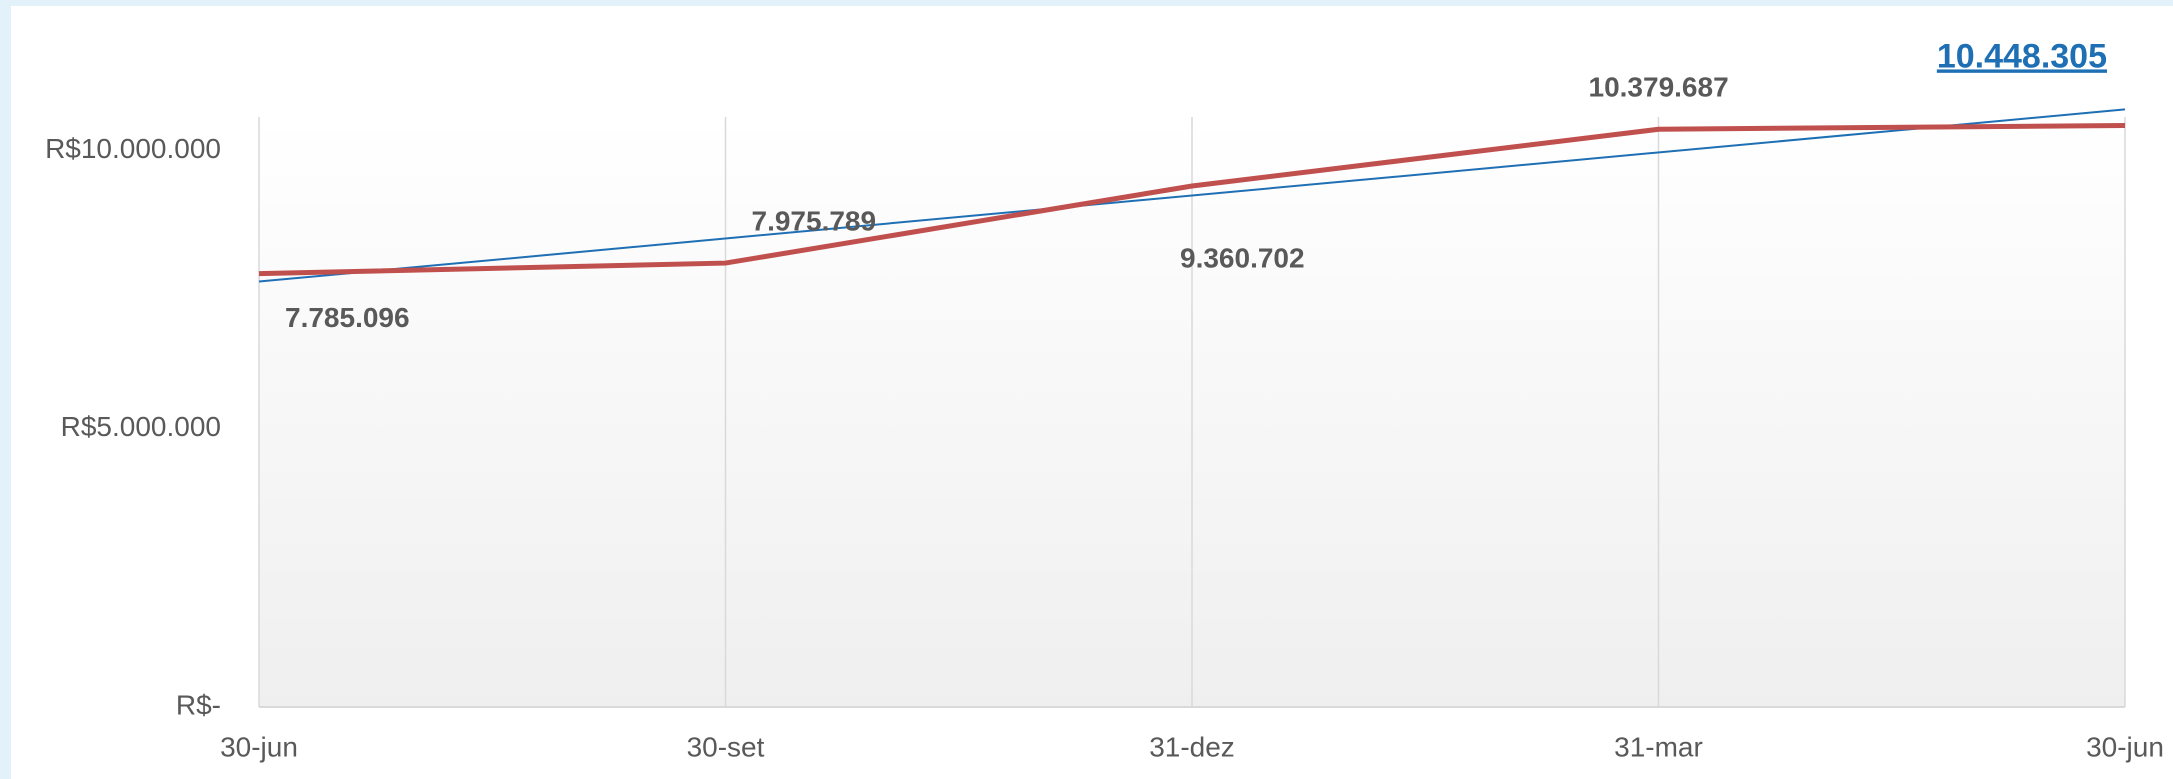  Describe the element at coordinates (1659, 87) in the screenshot. I see `data-label: 10.379.687` at that location.